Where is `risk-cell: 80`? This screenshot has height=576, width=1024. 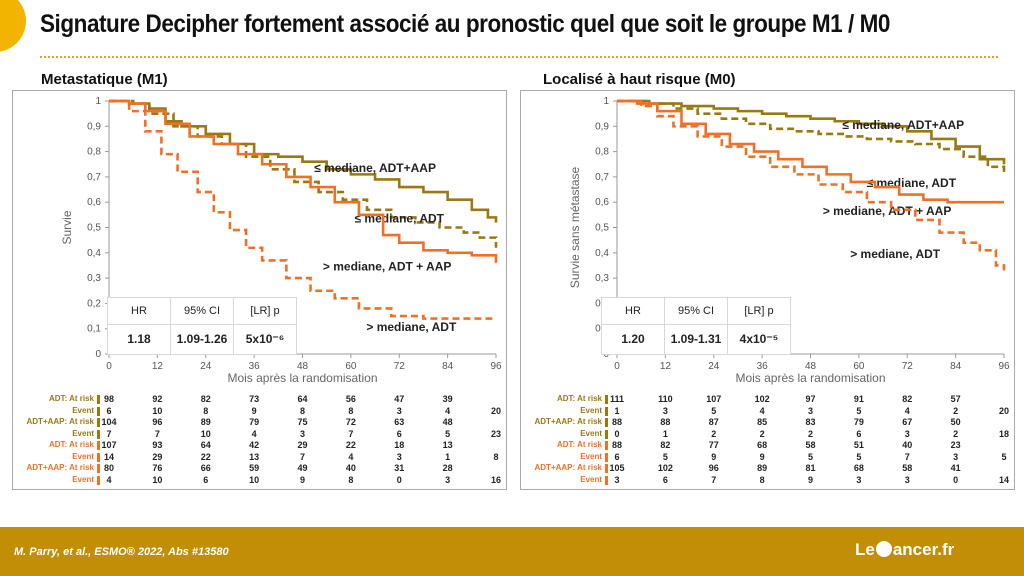
risk-cell: 80 is located at coordinates (109, 468).